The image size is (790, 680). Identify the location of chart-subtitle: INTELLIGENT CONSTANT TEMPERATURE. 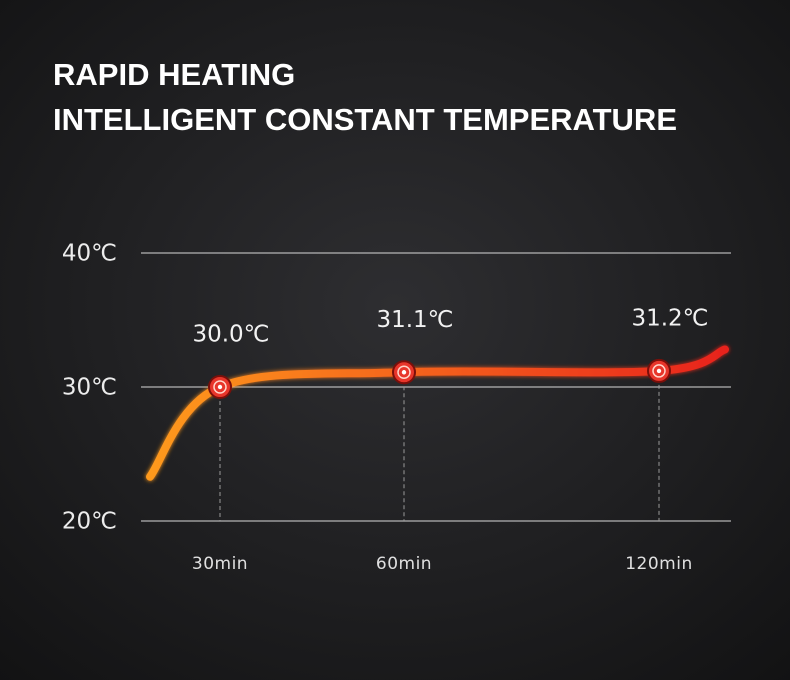
(365, 119).